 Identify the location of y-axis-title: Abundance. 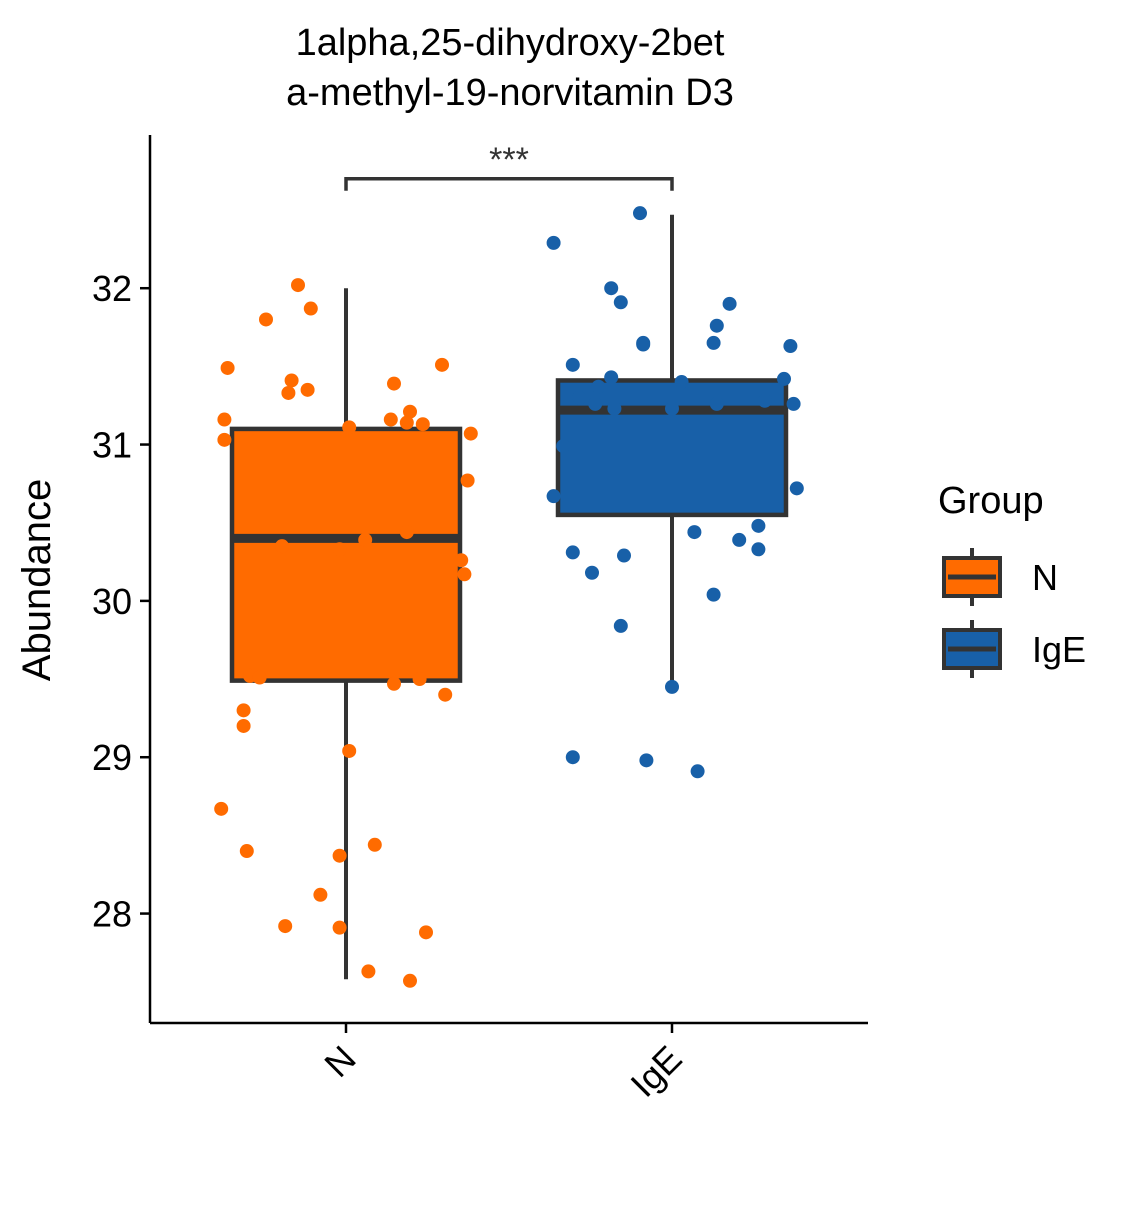
(37, 580).